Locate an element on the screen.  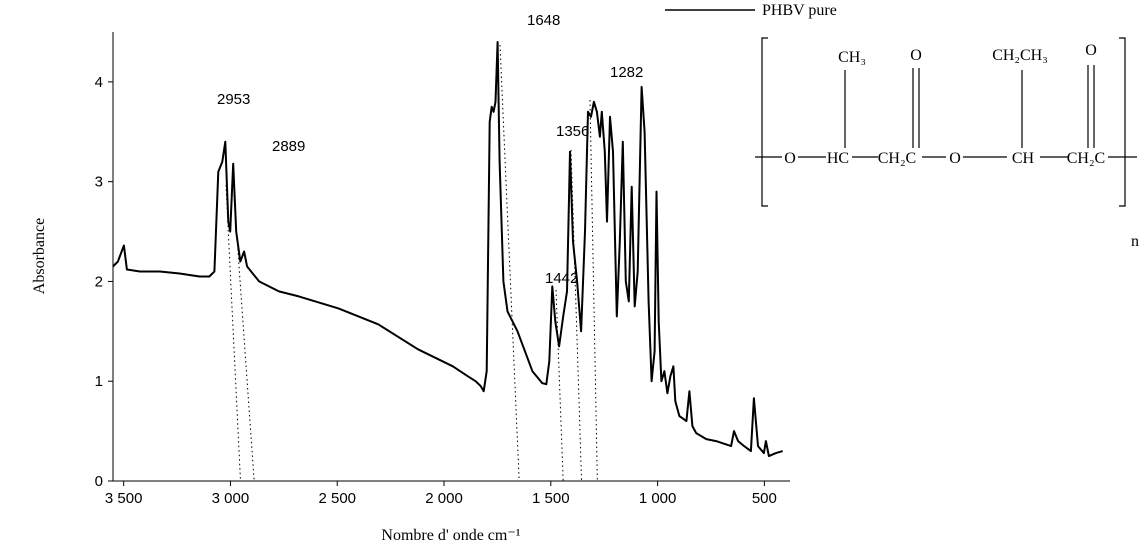
x-tick-label: 3 000 is located at coordinates (231, 498).